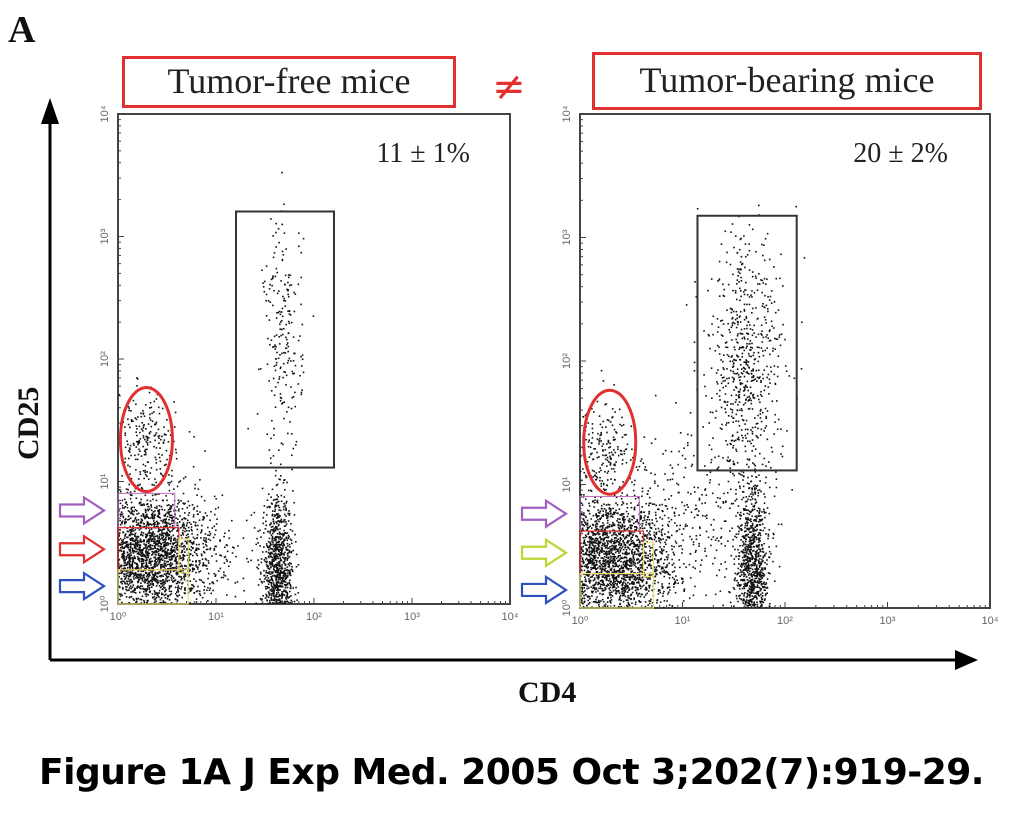 This screenshot has width=1023, height=832. What do you see at coordinates (82, 586) in the screenshot?
I see `arrow-blue-icon` at bounding box center [82, 586].